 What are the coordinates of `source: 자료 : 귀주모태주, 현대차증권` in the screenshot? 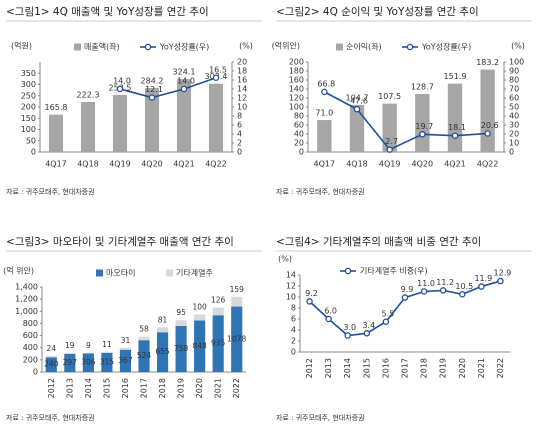 It's located at (50, 191).